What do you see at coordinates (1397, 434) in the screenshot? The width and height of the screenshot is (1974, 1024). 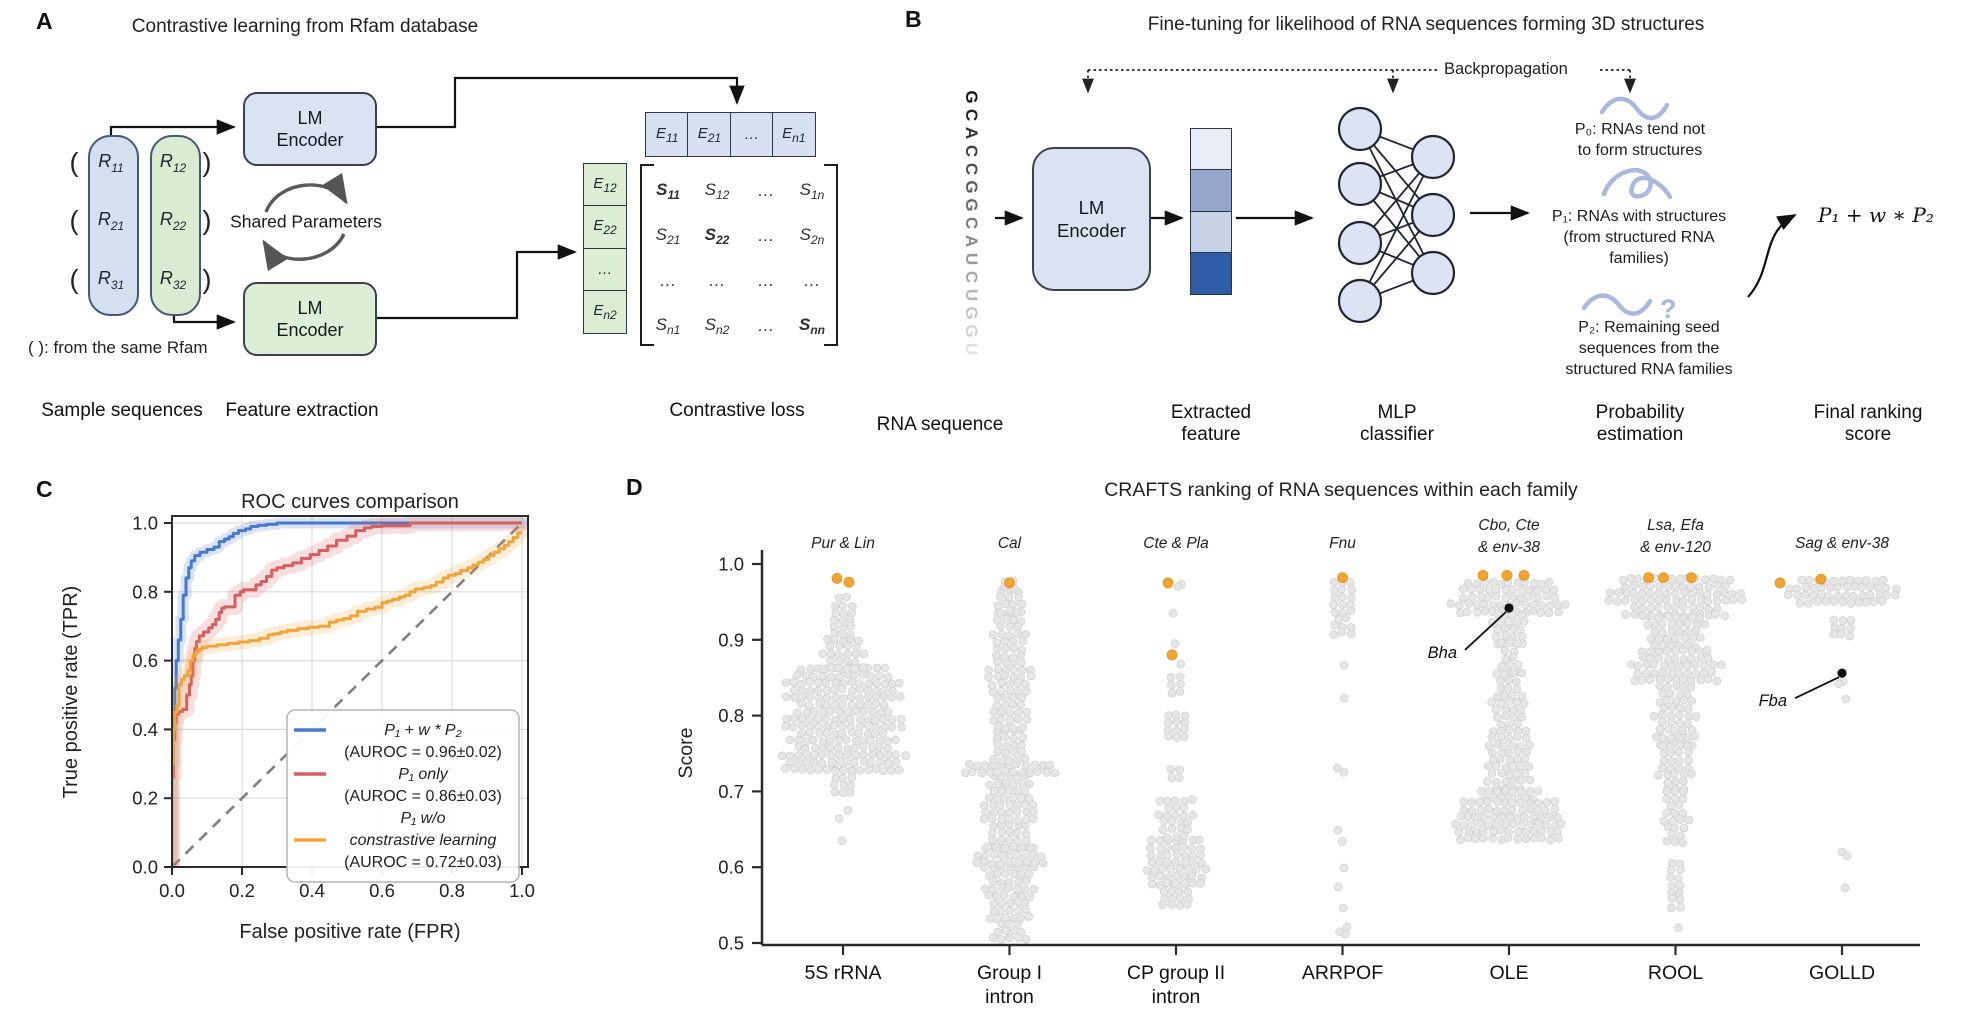 I see `caption-mlp-line2: classifier` at bounding box center [1397, 434].